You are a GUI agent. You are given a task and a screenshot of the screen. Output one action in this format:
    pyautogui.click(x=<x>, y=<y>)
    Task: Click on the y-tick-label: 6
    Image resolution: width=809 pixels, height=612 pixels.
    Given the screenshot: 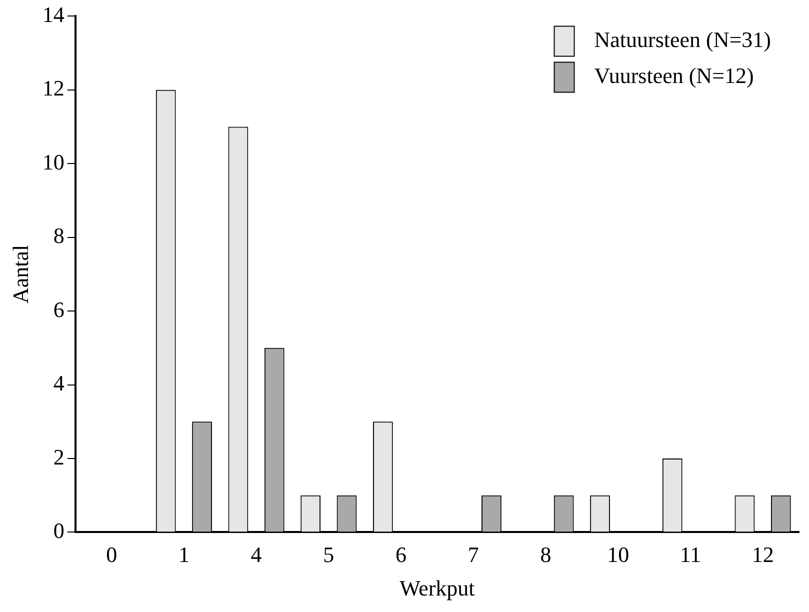 What is the action you would take?
    pyautogui.click(x=58, y=309)
    